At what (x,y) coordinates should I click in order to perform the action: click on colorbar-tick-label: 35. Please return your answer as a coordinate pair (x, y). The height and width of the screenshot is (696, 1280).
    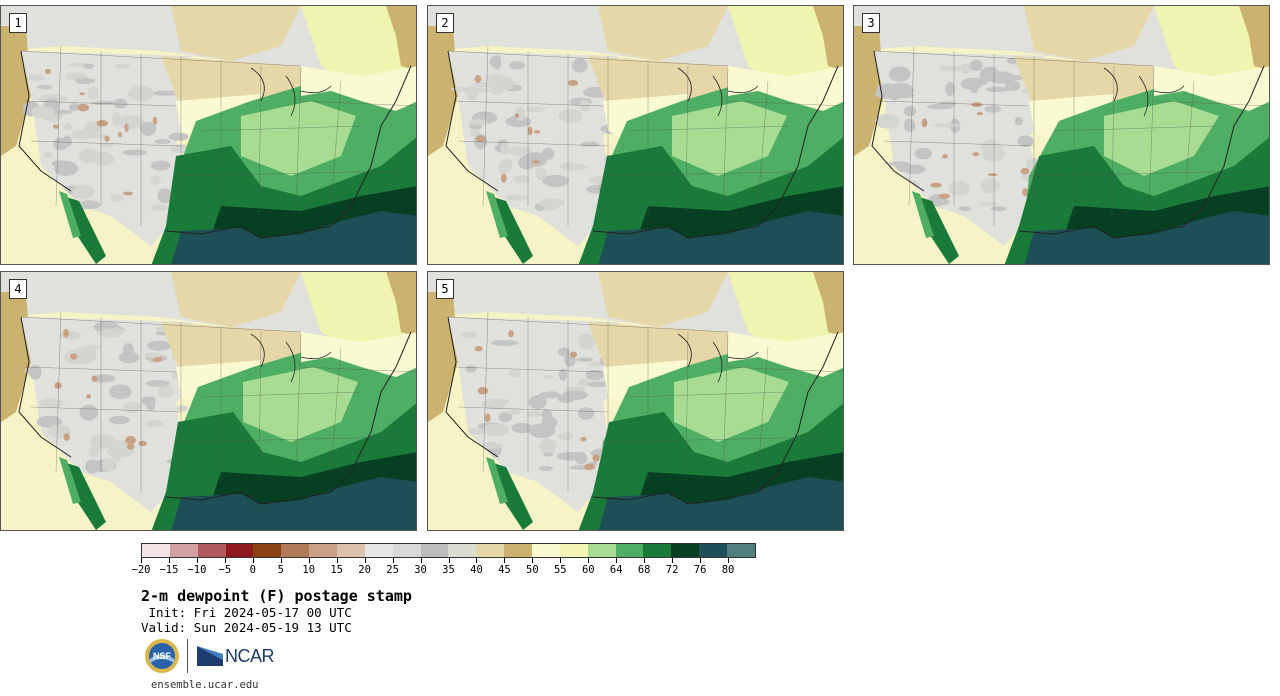
    Looking at the image, I should click on (448, 570).